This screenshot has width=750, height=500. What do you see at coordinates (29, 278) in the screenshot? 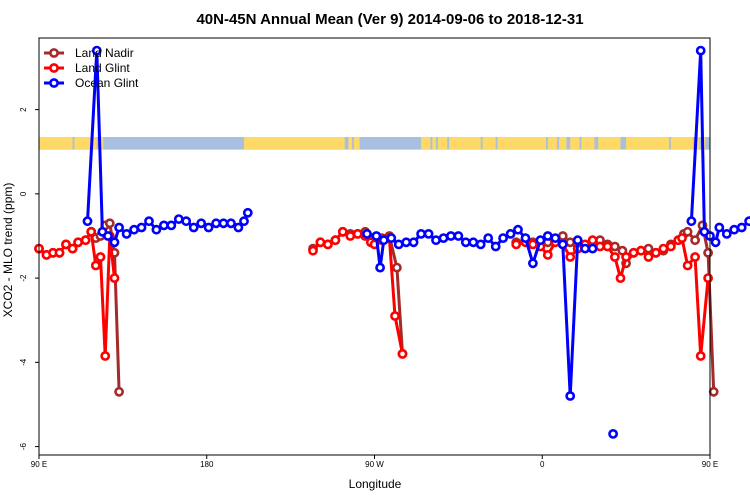
I see `y-axis: 2 0 -2 -4 -6` at bounding box center [29, 278].